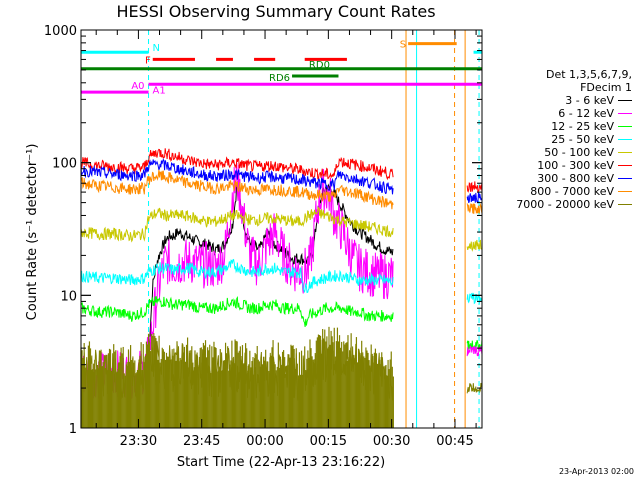  What do you see at coordinates (281, 462) in the screenshot?
I see `x-axis-label: Start Time (22-Apr-13 23:16:22)` at bounding box center [281, 462].